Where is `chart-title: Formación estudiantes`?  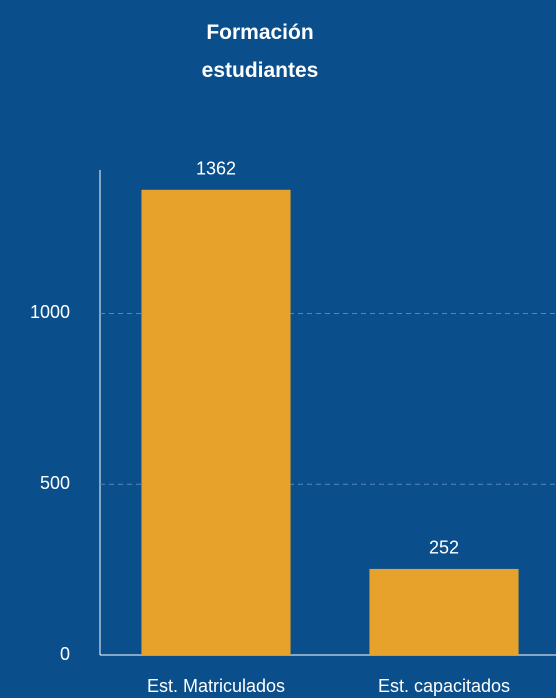
chart-title: Formación estudiantes is located at coordinates (260, 51).